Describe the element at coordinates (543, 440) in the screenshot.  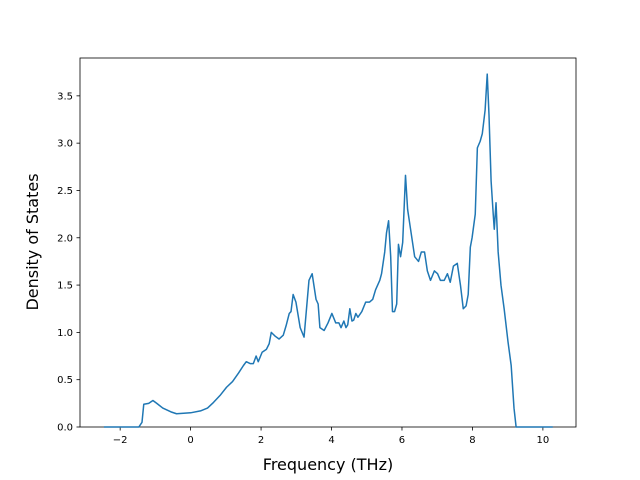
I see `x-tick-label: 10` at that location.